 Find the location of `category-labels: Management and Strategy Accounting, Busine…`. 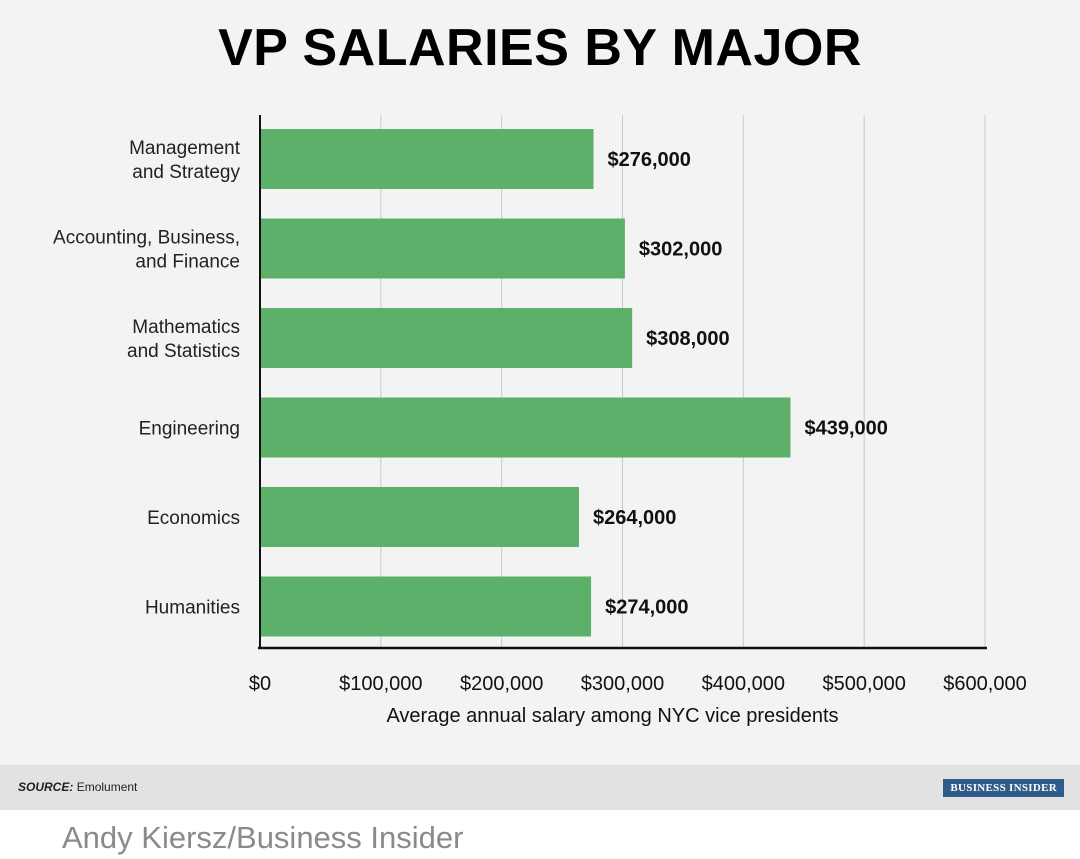

category-labels: Management and Strategy Accounting, Busine… is located at coordinates (147, 378).